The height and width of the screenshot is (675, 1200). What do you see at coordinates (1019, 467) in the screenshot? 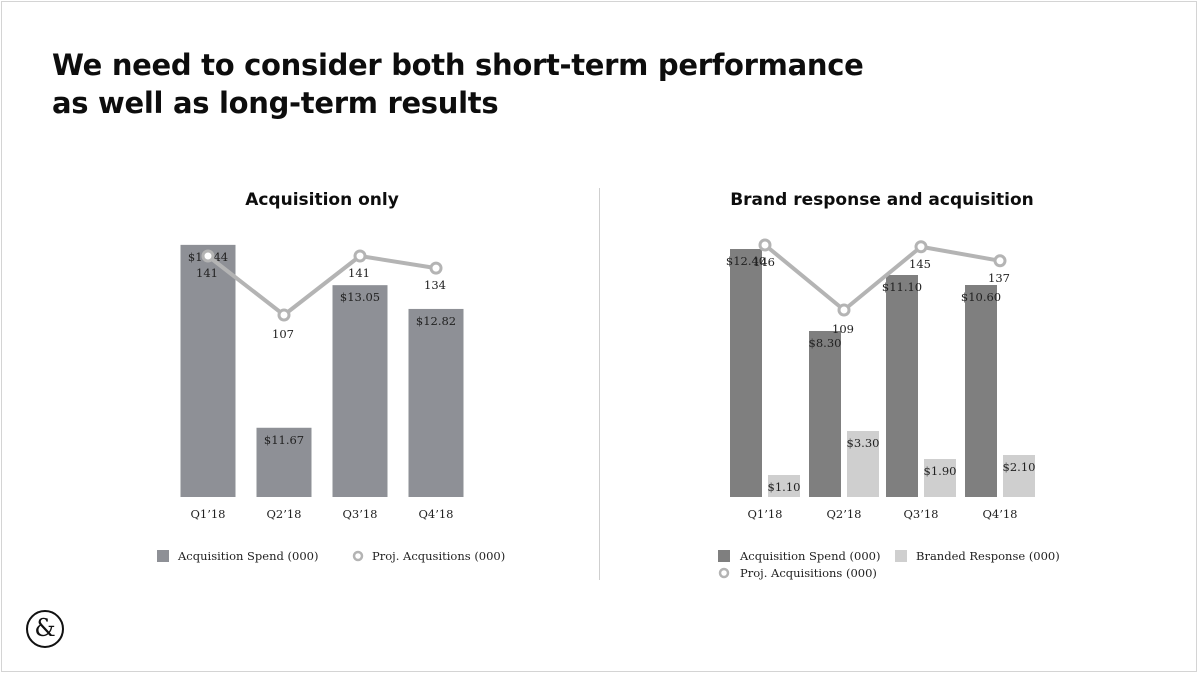
I see `bar-value-label: $2.10` at bounding box center [1019, 467].